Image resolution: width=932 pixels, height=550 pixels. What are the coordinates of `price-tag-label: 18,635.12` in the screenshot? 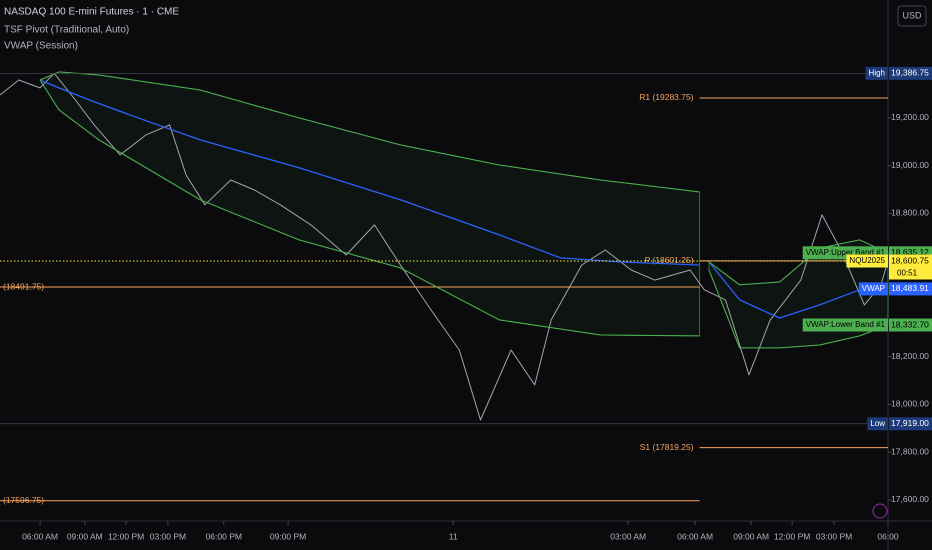 It's located at (910, 252).